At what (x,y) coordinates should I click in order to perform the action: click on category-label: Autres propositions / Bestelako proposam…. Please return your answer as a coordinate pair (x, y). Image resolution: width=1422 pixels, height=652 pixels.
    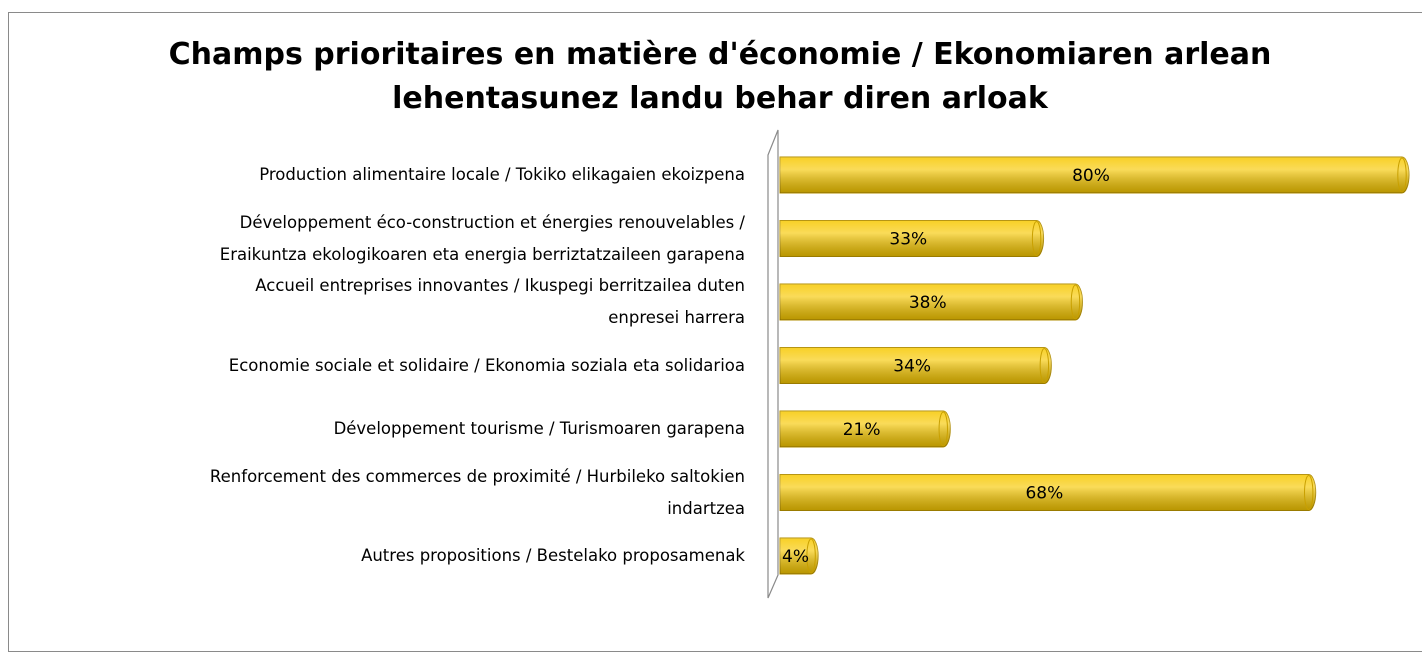
    Looking at the image, I should click on (553, 555).